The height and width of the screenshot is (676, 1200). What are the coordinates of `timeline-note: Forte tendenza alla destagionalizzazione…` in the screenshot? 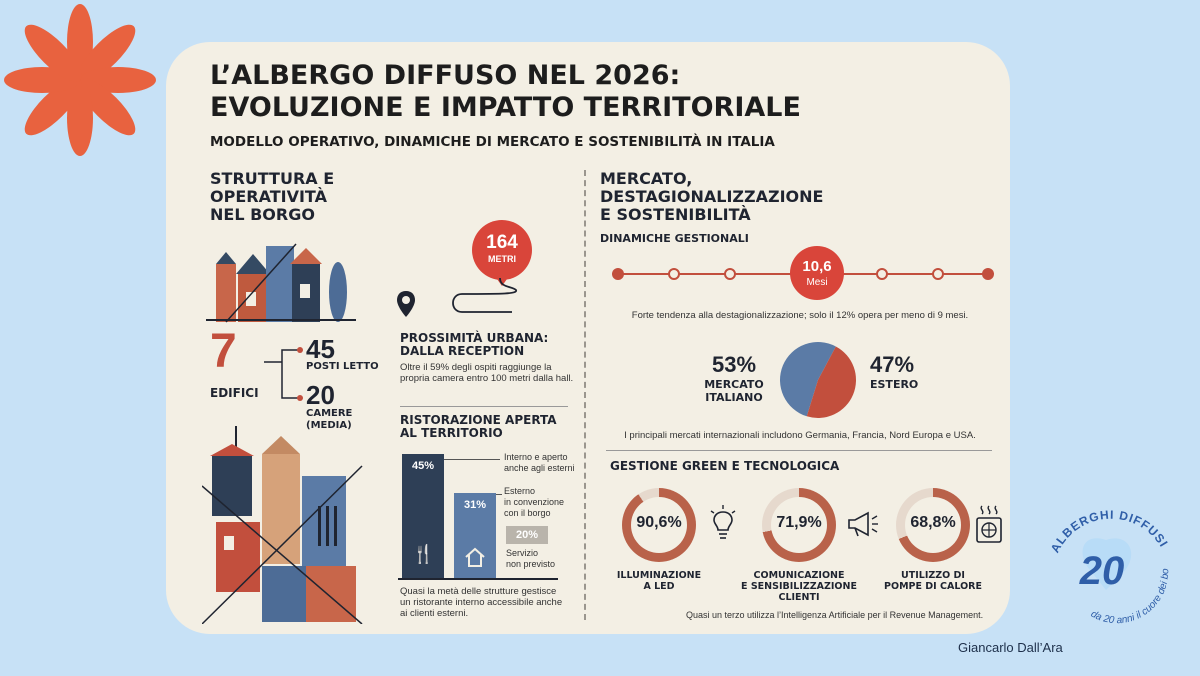 It's located at (800, 315).